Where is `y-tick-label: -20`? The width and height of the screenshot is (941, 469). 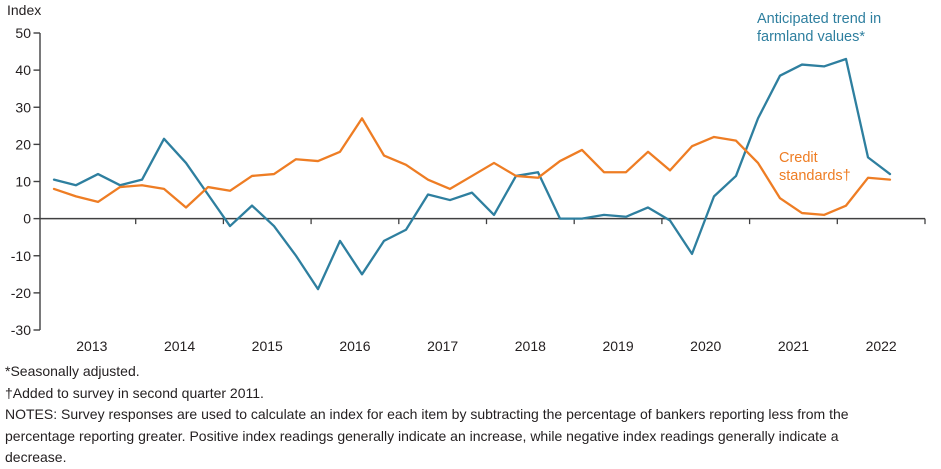 y-tick-label: -20 is located at coordinates (21, 293).